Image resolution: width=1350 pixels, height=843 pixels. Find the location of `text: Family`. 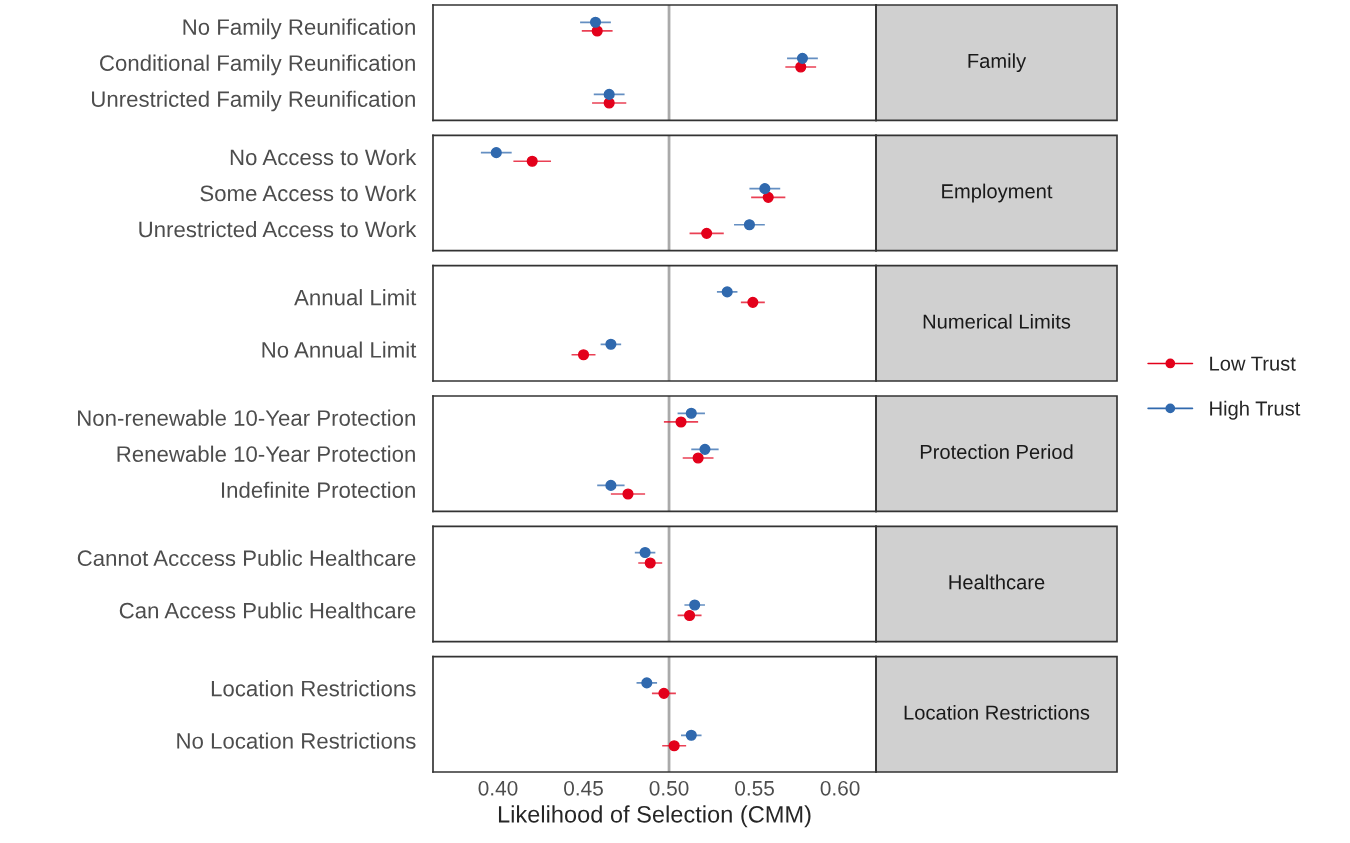

text: Family is located at coordinates (997, 63).